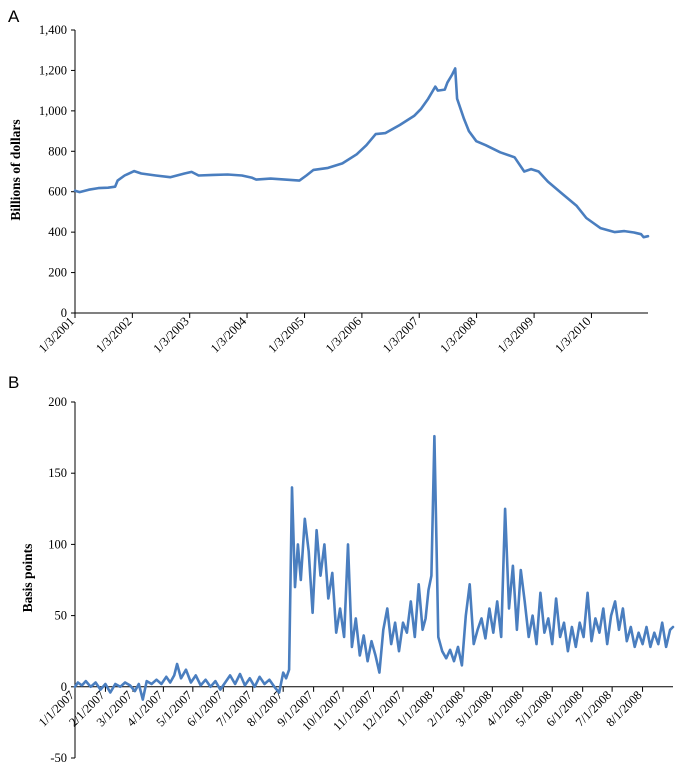 The width and height of the screenshot is (690, 779). What do you see at coordinates (57, 544) in the screenshot?
I see `y-tick-label: 100` at bounding box center [57, 544].